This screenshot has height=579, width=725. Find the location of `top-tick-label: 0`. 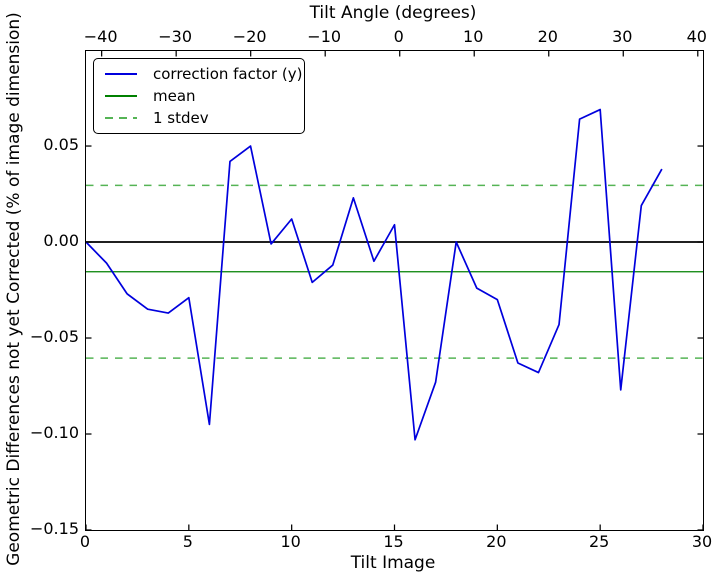

top-tick-label: 0 is located at coordinates (398, 36).